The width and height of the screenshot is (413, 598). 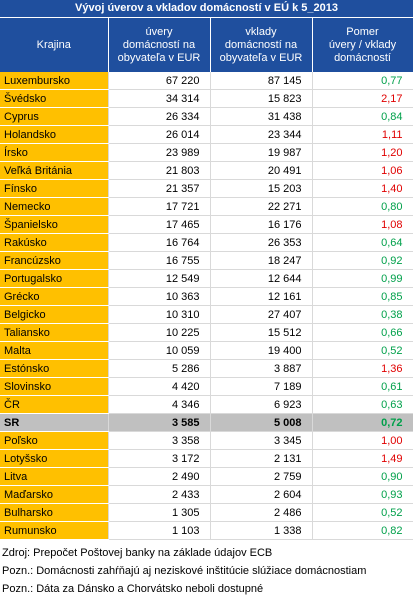 I want to click on value-cell: 0,84, so click(x=362, y=116).